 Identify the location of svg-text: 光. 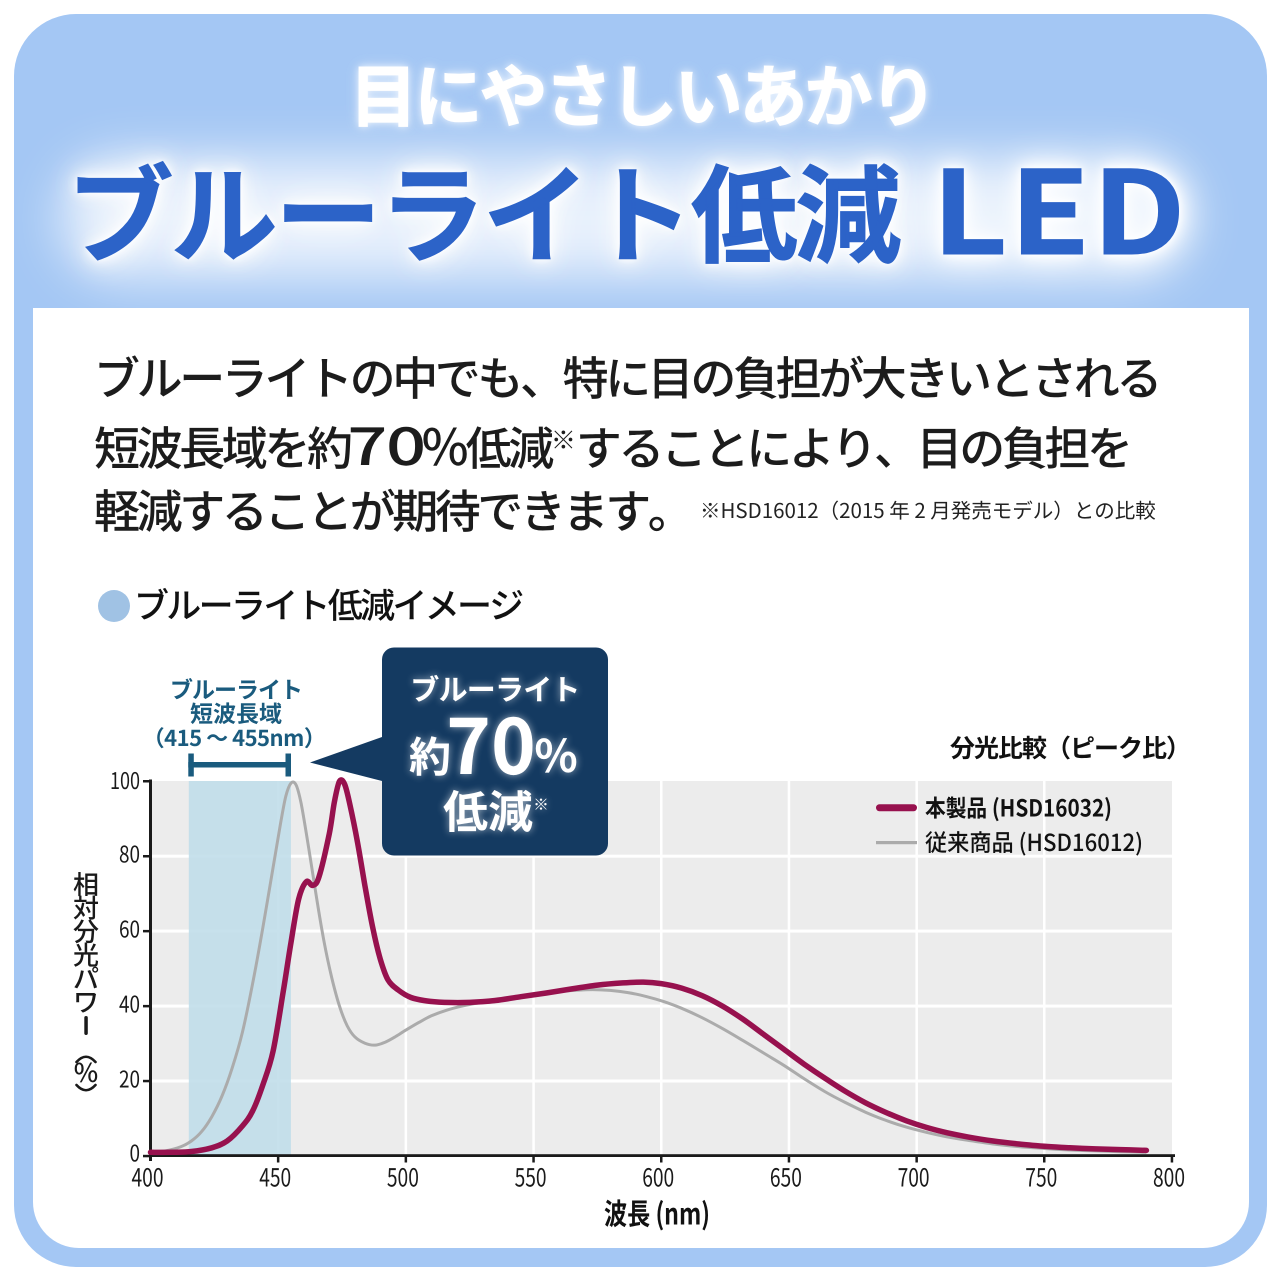
(86, 954).